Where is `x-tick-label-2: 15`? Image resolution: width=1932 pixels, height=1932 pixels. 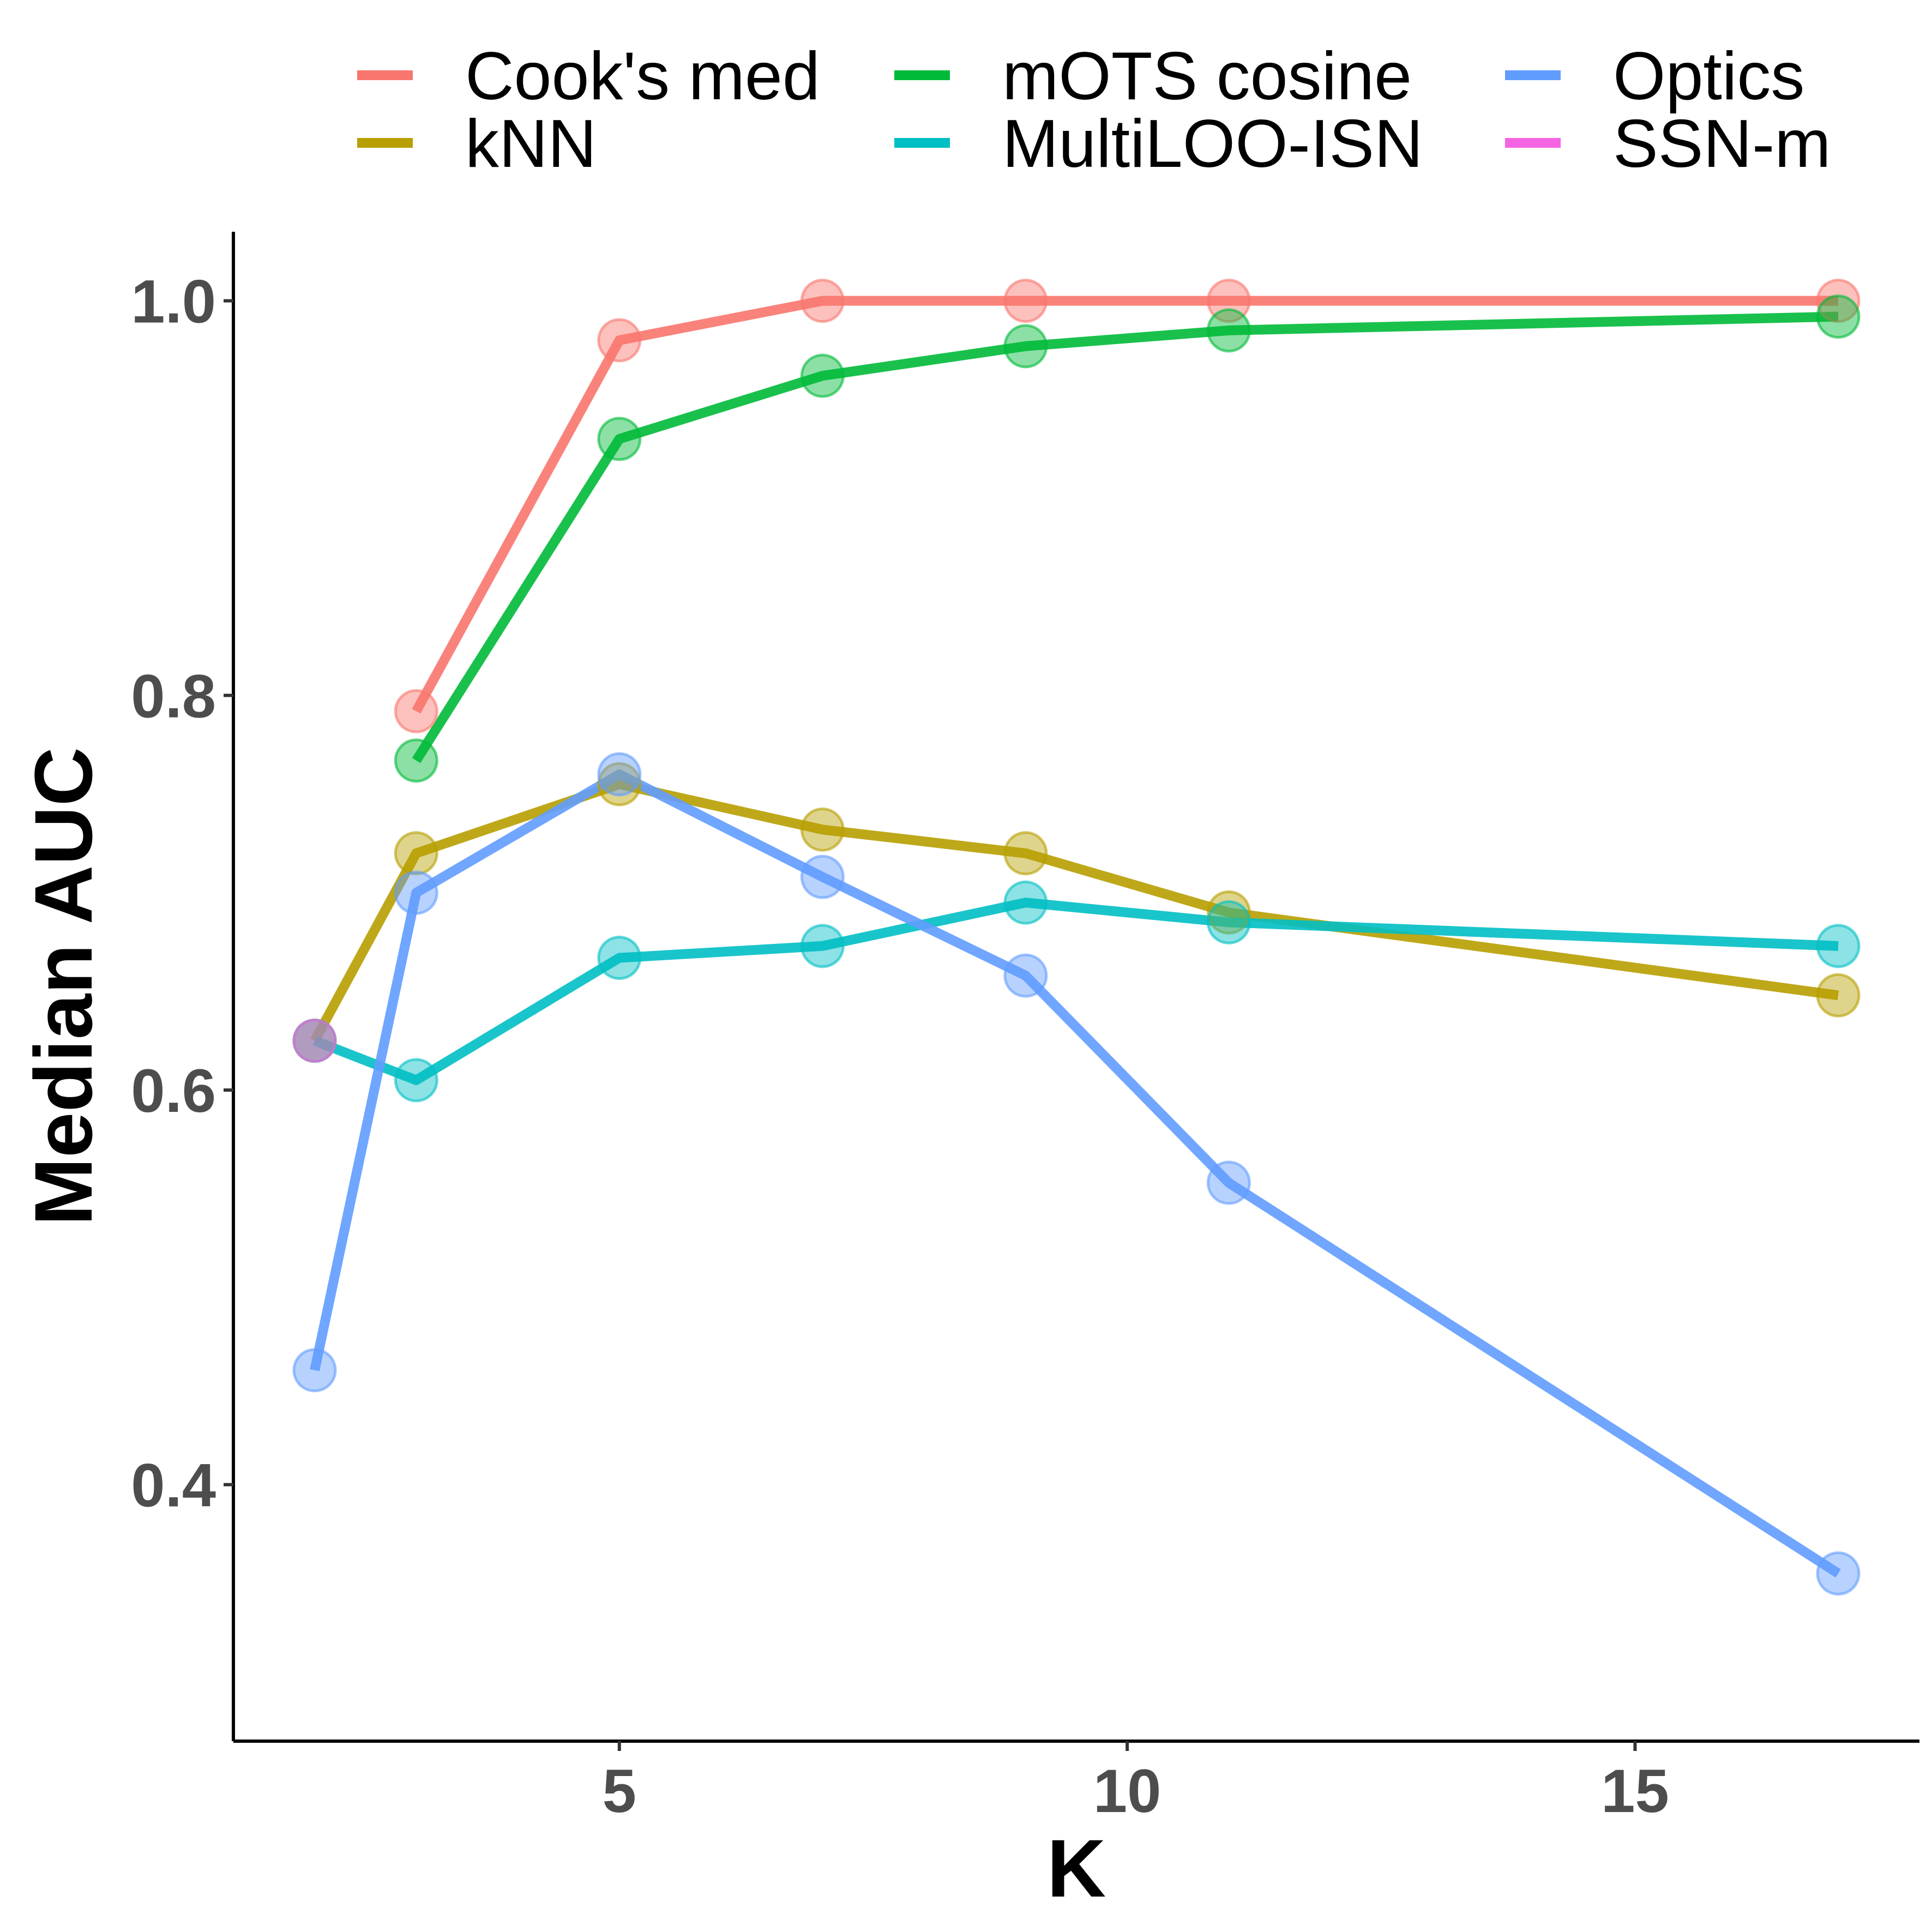 x-tick-label-2: 15 is located at coordinates (1635, 1791).